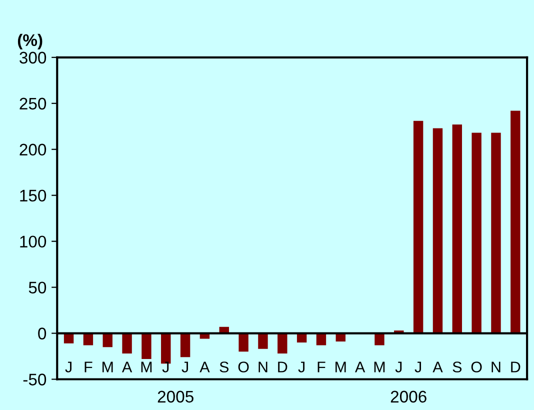 Image resolution: width=534 pixels, height=410 pixels. I want to click on y-tick-label: 50, so click(37, 288).